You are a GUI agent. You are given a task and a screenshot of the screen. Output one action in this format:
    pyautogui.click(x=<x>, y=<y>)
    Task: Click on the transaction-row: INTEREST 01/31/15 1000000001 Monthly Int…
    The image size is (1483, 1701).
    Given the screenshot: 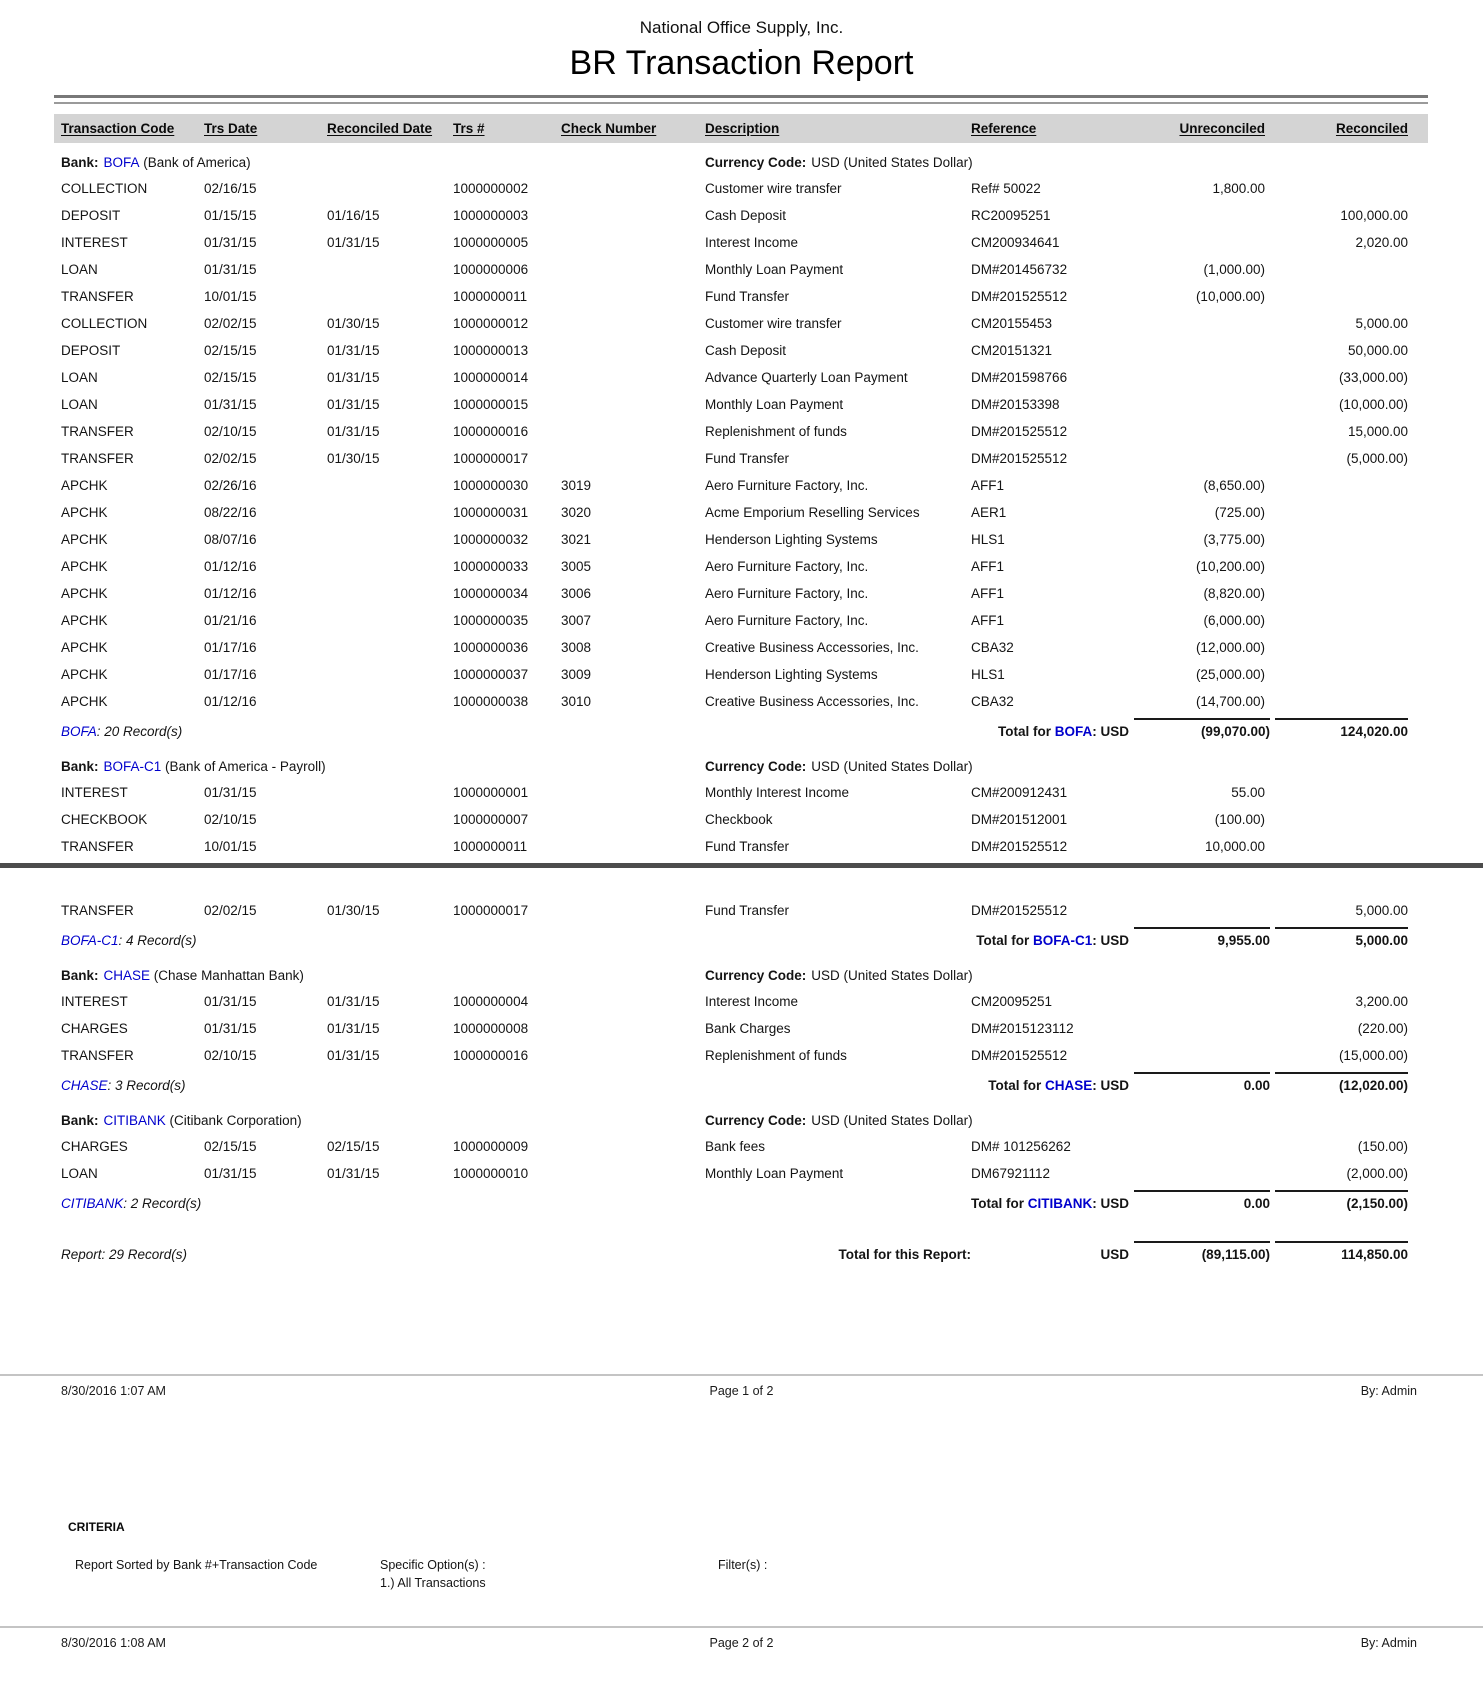 What is the action you would take?
    pyautogui.click(x=734, y=793)
    